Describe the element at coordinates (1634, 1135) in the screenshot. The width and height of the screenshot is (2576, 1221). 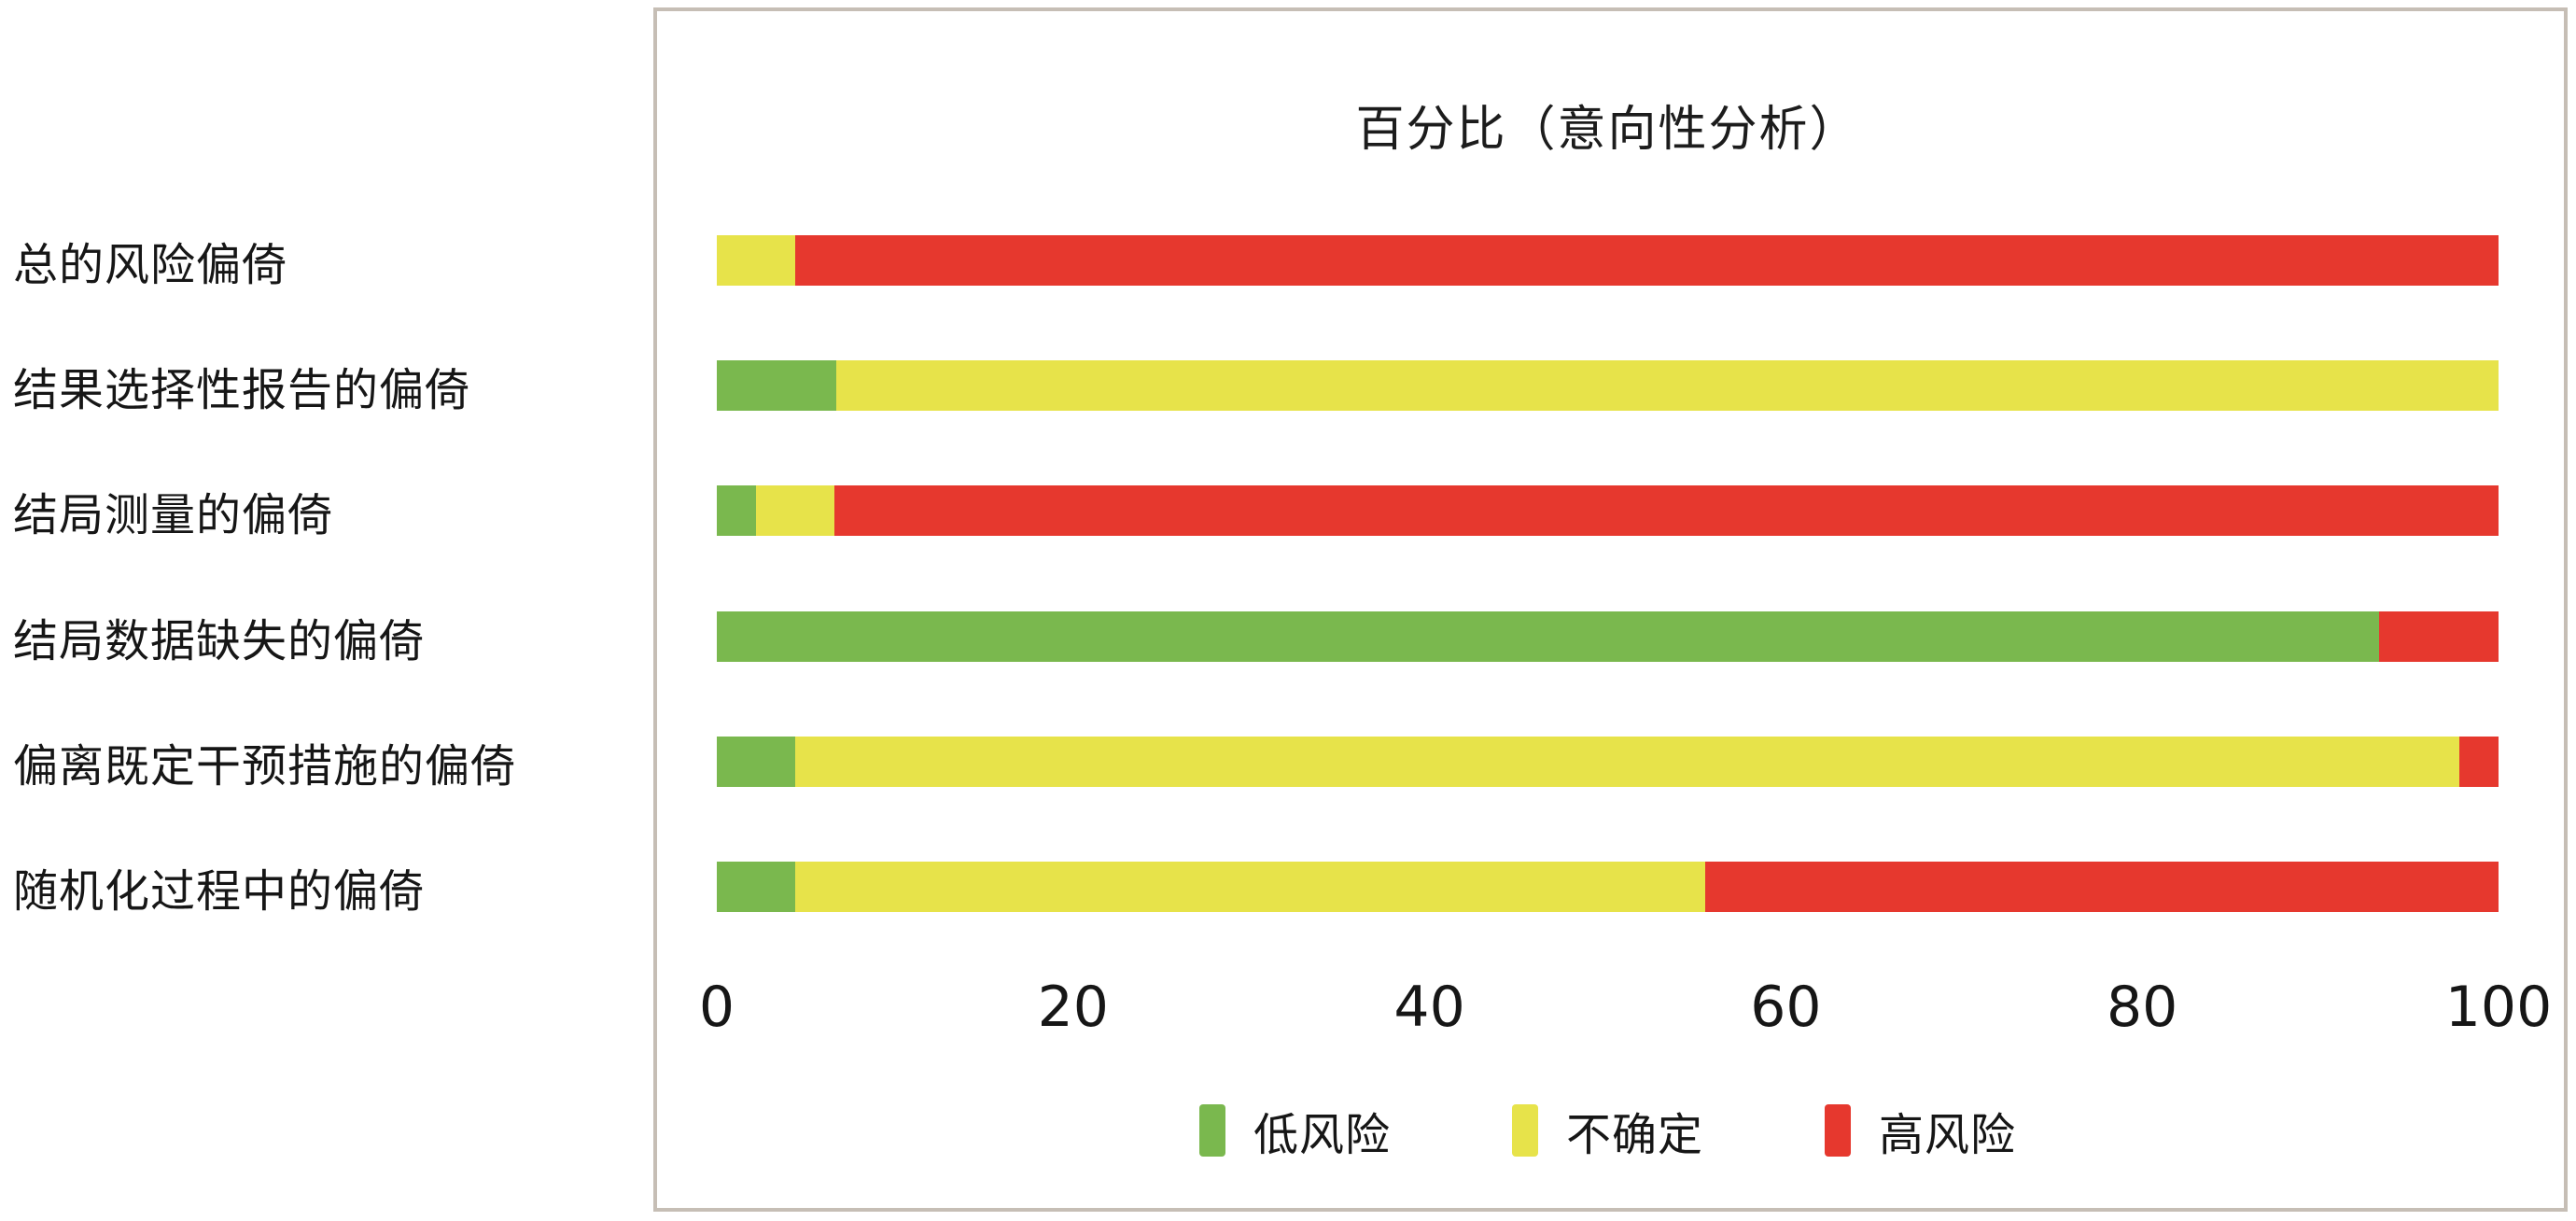
I see `legend-label: 不确定` at that location.